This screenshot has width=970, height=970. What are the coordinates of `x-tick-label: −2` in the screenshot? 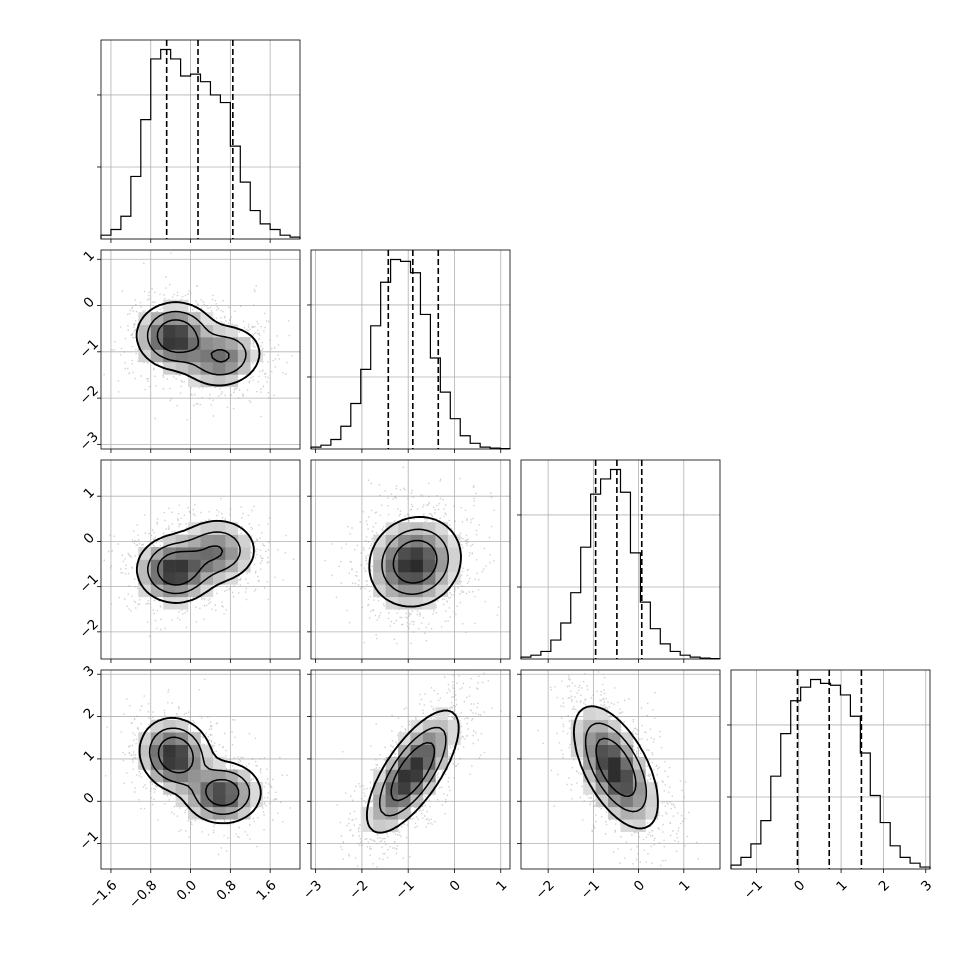 It's located at (358, 889).